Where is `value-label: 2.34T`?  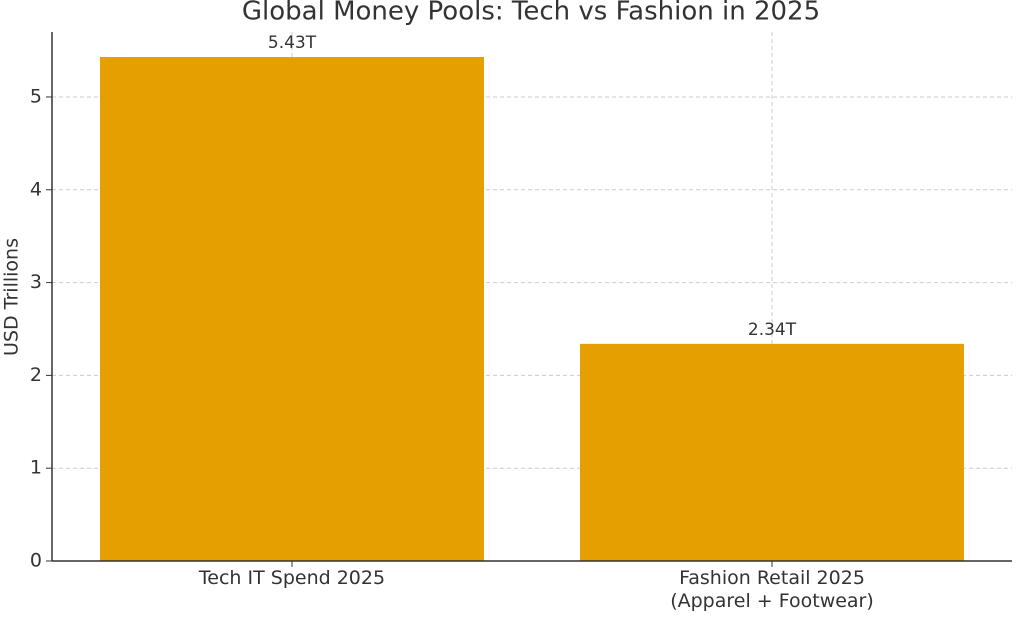 value-label: 2.34T is located at coordinates (772, 330).